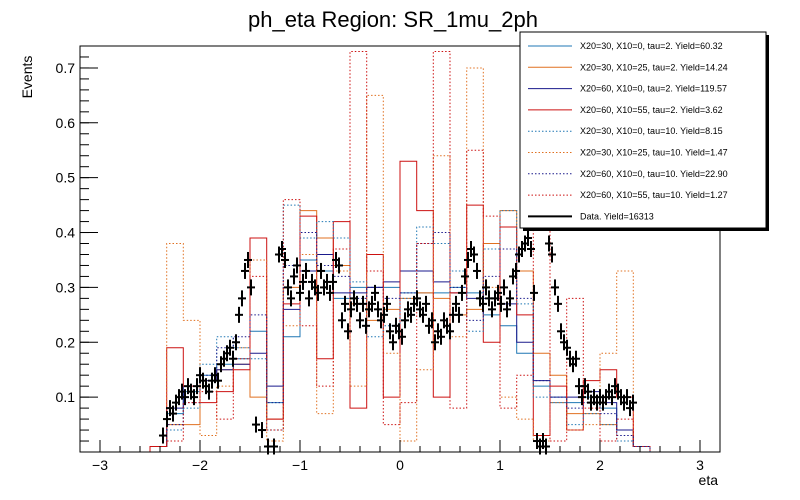 The width and height of the screenshot is (800, 500). Describe the element at coordinates (66, 233) in the screenshot. I see `y-tick-label: 0.4` at that location.